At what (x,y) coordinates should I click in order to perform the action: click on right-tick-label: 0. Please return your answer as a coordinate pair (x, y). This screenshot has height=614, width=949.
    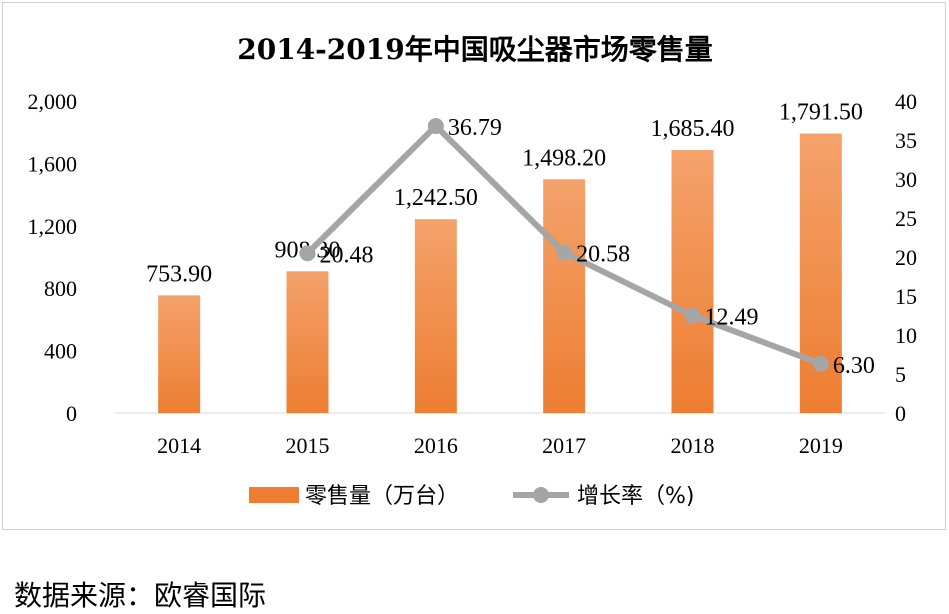
    Looking at the image, I should click on (900, 413).